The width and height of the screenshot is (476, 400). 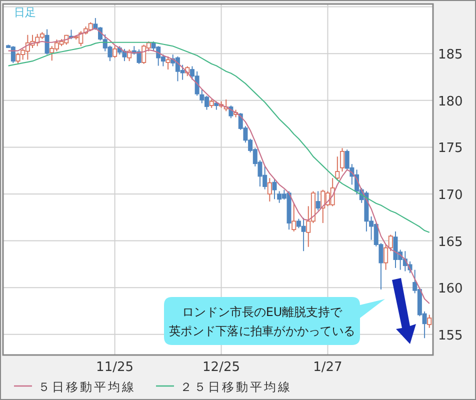 I want to click on y-tick-label: 165, so click(x=450, y=242).